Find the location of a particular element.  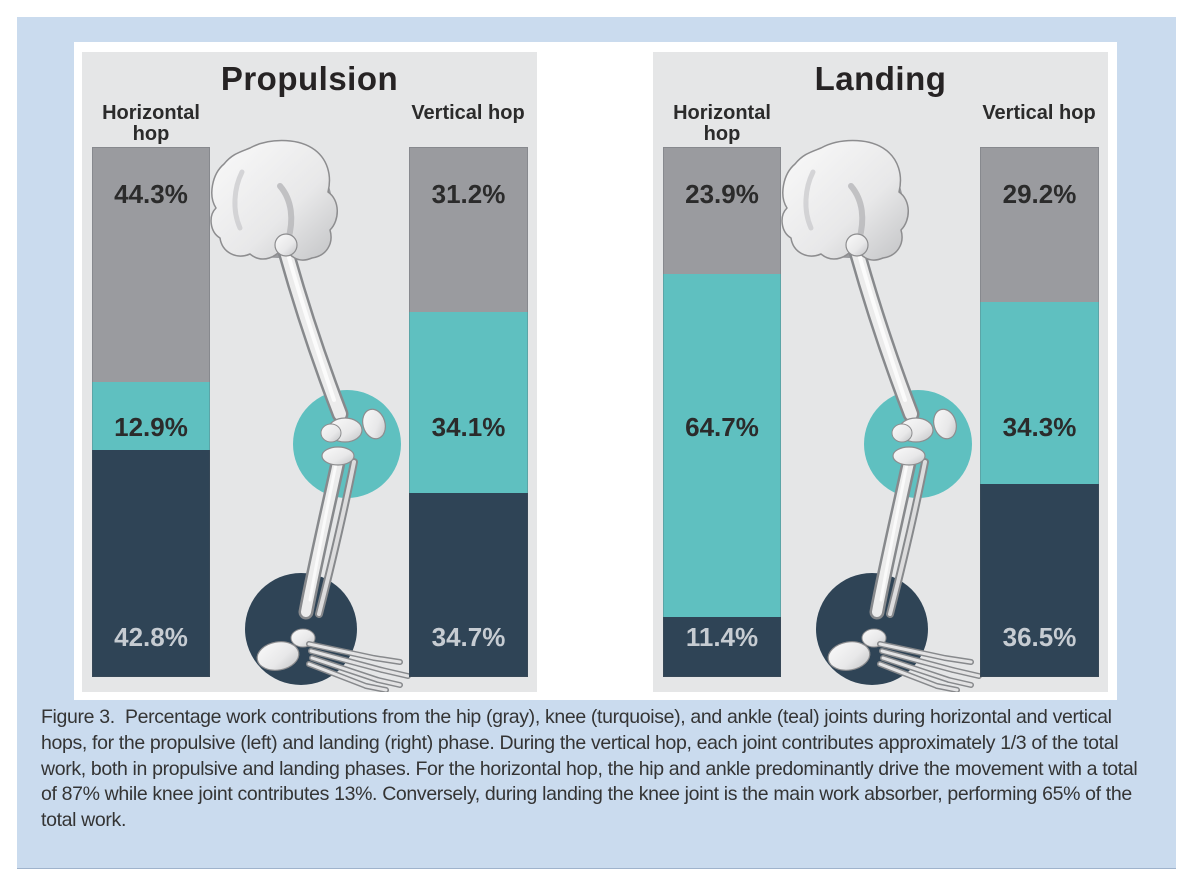

stacked-bar-propulsion-vertical: 31.2% 34.1% 34.7% is located at coordinates (468, 412).